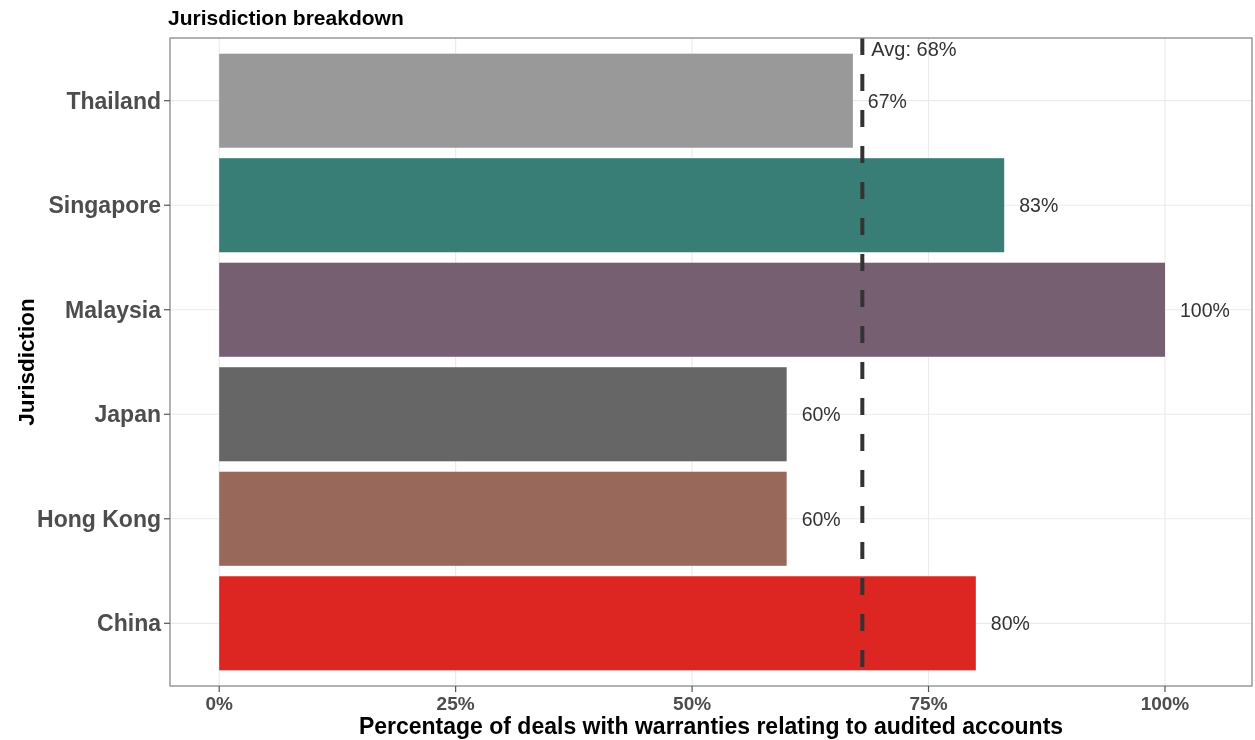 Image resolution: width=1255 pixels, height=740 pixels. What do you see at coordinates (99, 518) in the screenshot?
I see `y-tick-label: Hong Kong` at bounding box center [99, 518].